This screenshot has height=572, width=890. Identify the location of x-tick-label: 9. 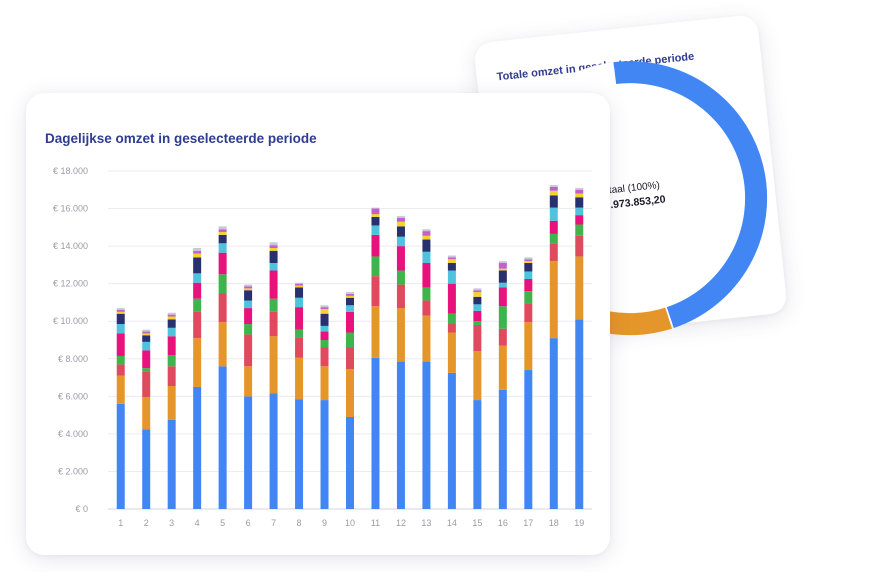
(324, 523).